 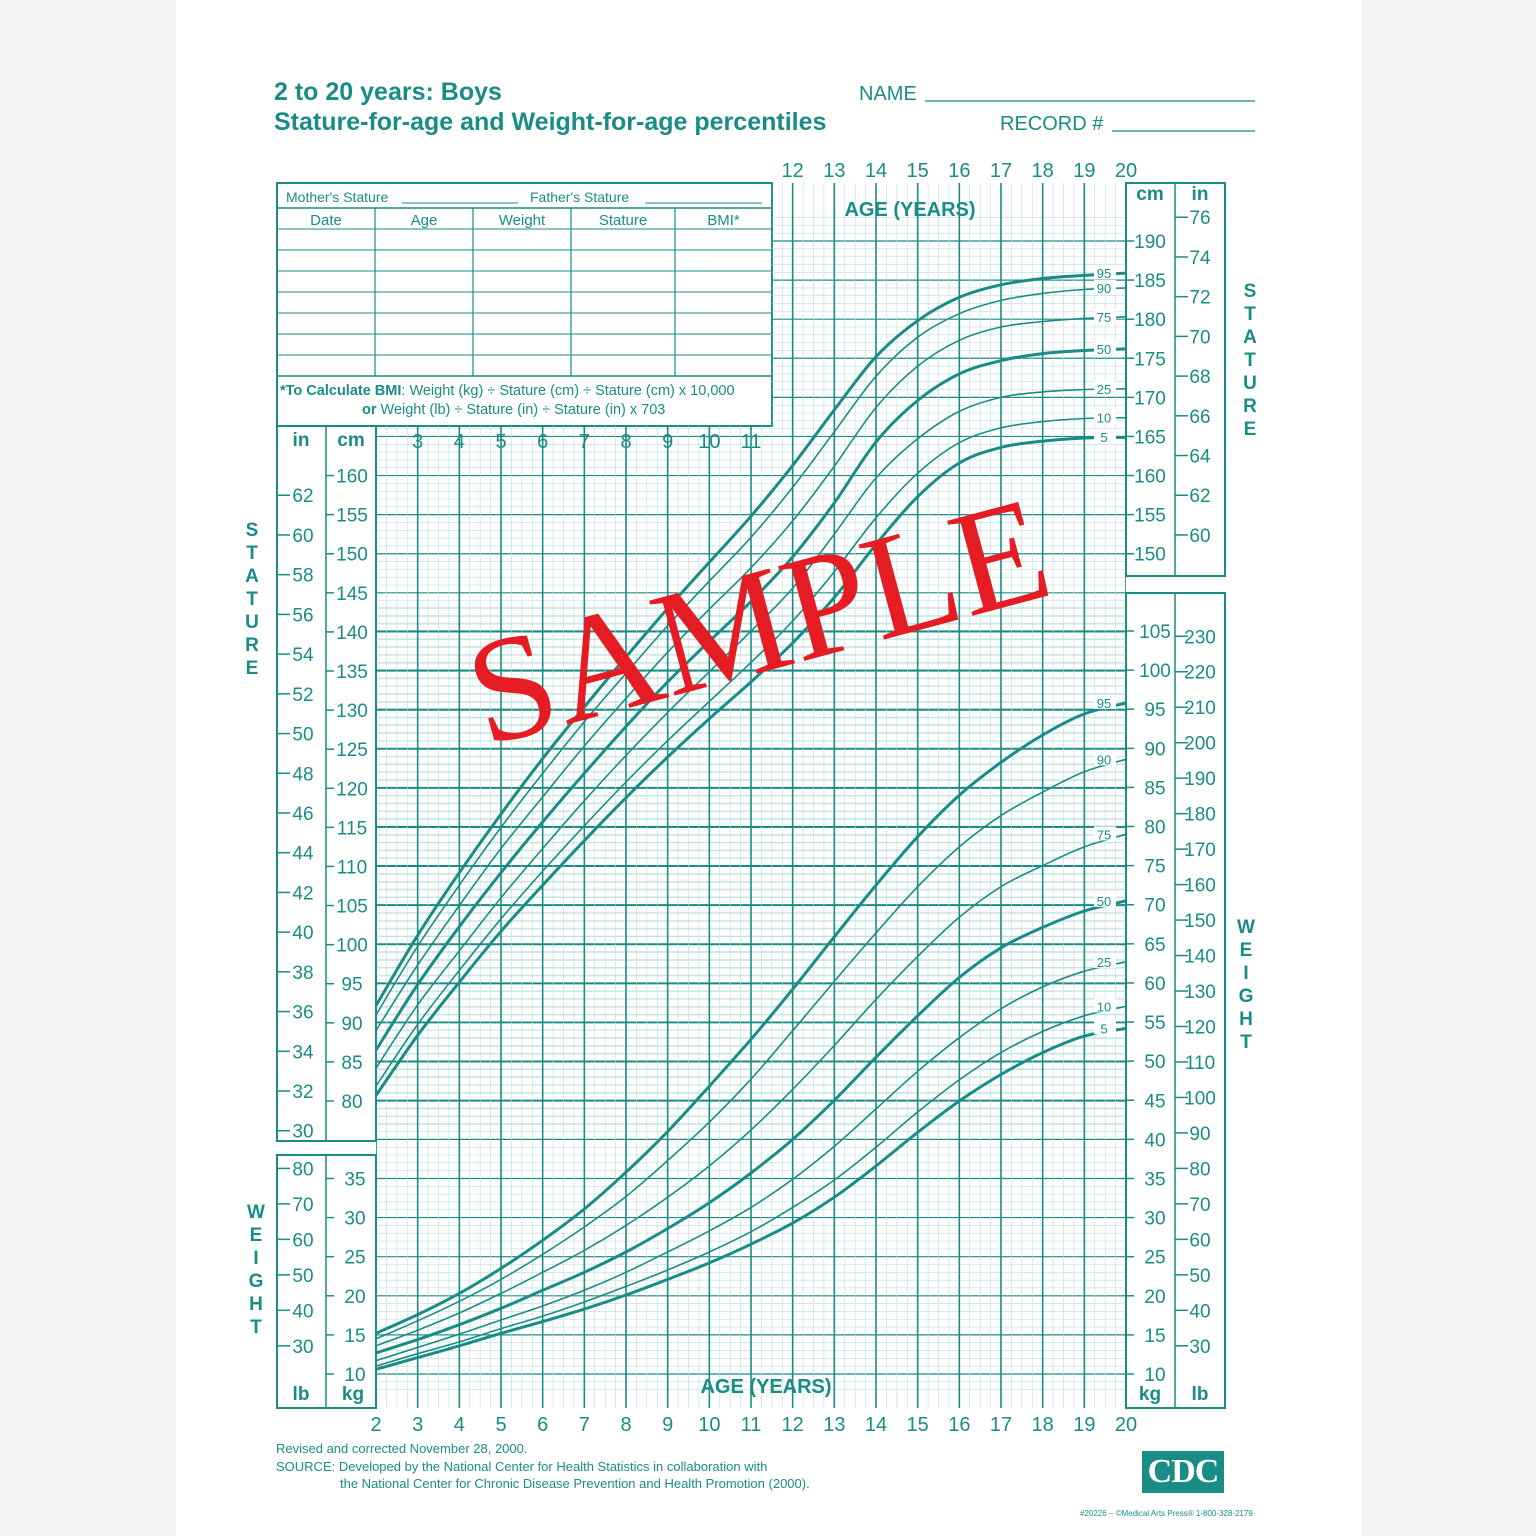 I want to click on stature-label-right-letter: R, so click(x=1250, y=406).